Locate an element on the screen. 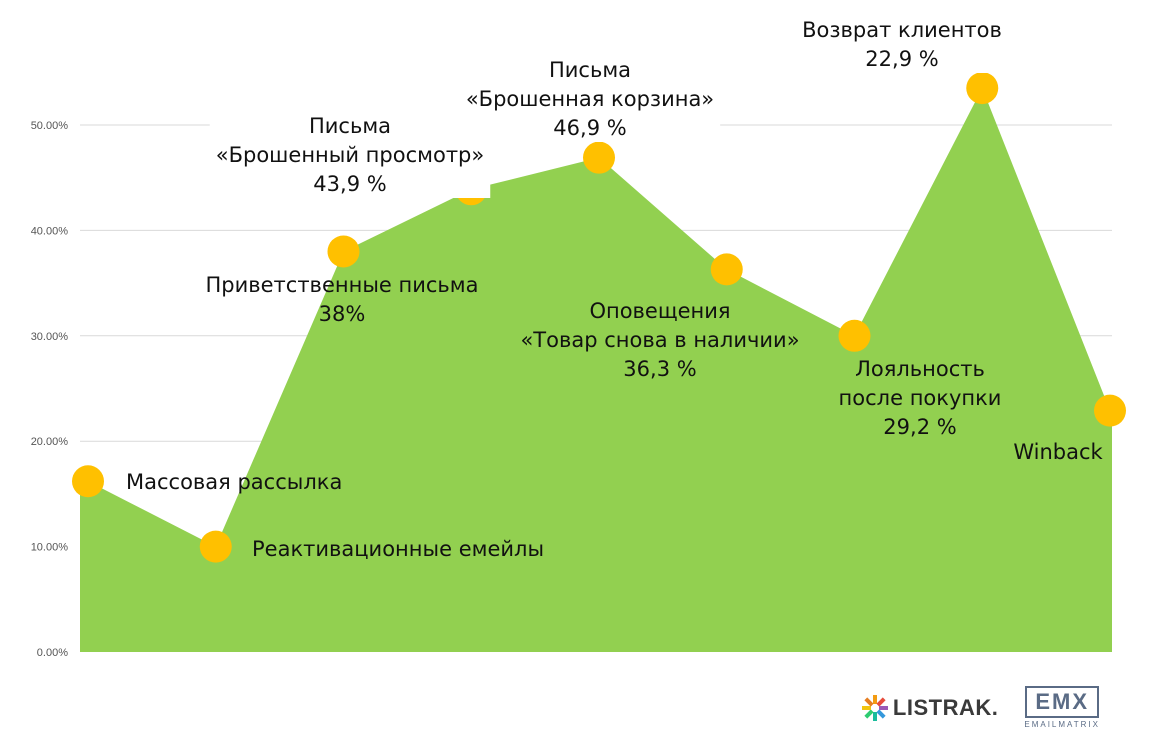  data-label: Письма «Брошенная корзина» 46,9 % is located at coordinates (590, 99).